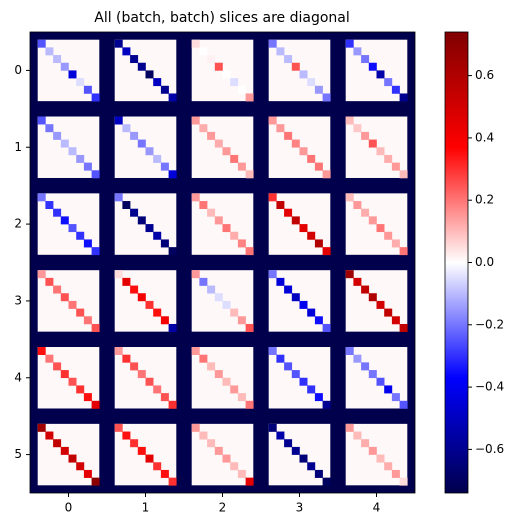 The height and width of the screenshot is (528, 521). What do you see at coordinates (223, 508) in the screenshot?
I see `x-tick-label: 2` at bounding box center [223, 508].